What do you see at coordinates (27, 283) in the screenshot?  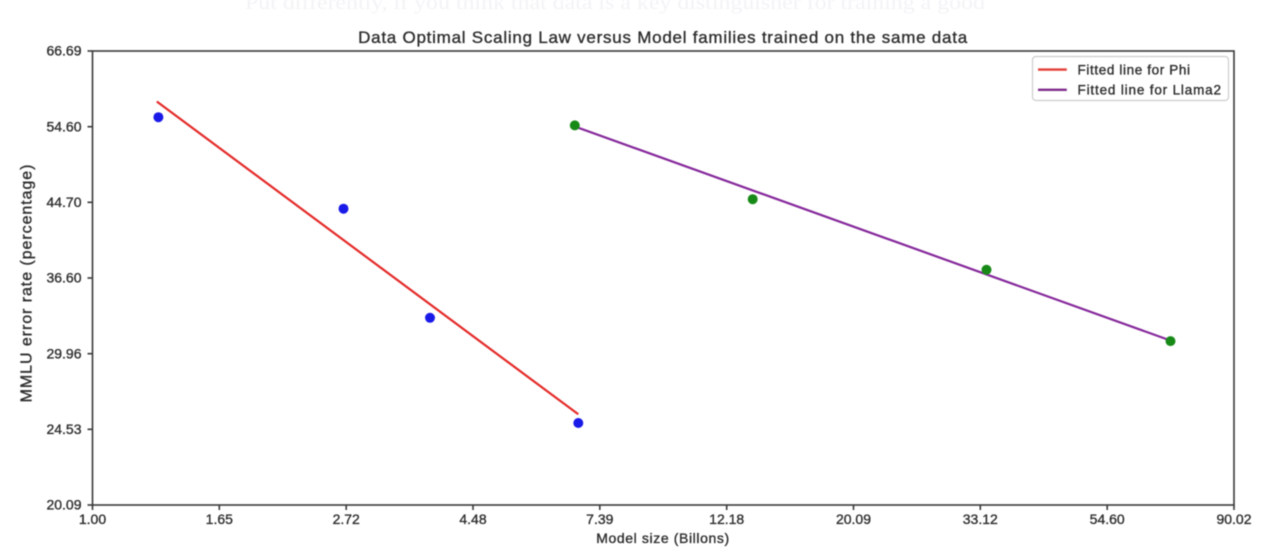 I see `svg-text: MMLU error rate (percentage)` at bounding box center [27, 283].